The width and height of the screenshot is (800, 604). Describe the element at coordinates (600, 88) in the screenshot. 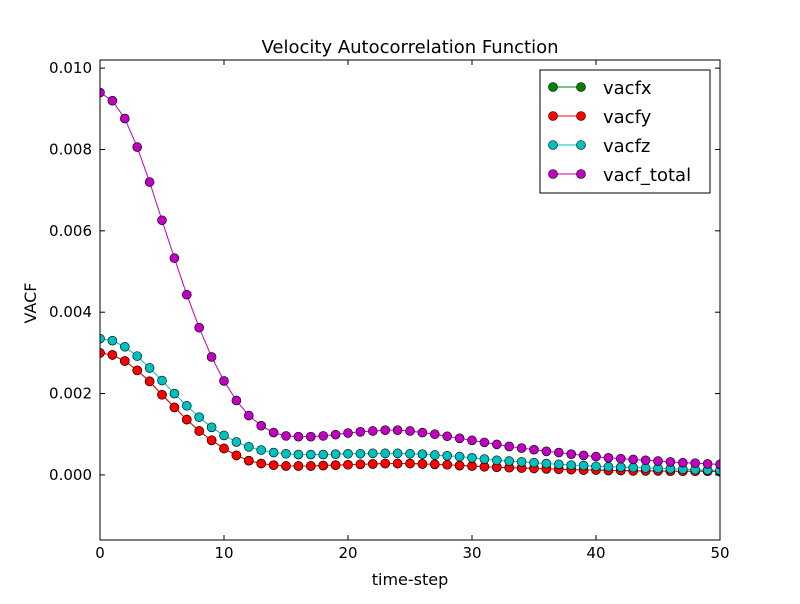

I see `legend-item-vacfx: vacfx` at that location.